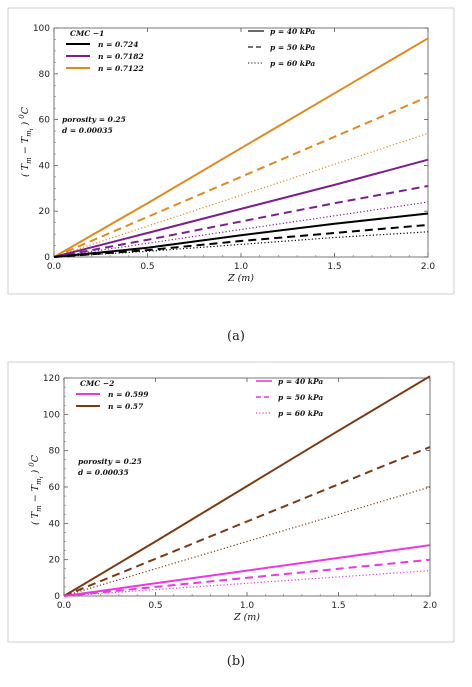 The width and height of the screenshot is (472, 687). Describe the element at coordinates (118, 44) in the screenshot. I see `fluid-legend-label: n = 0.724` at that location.